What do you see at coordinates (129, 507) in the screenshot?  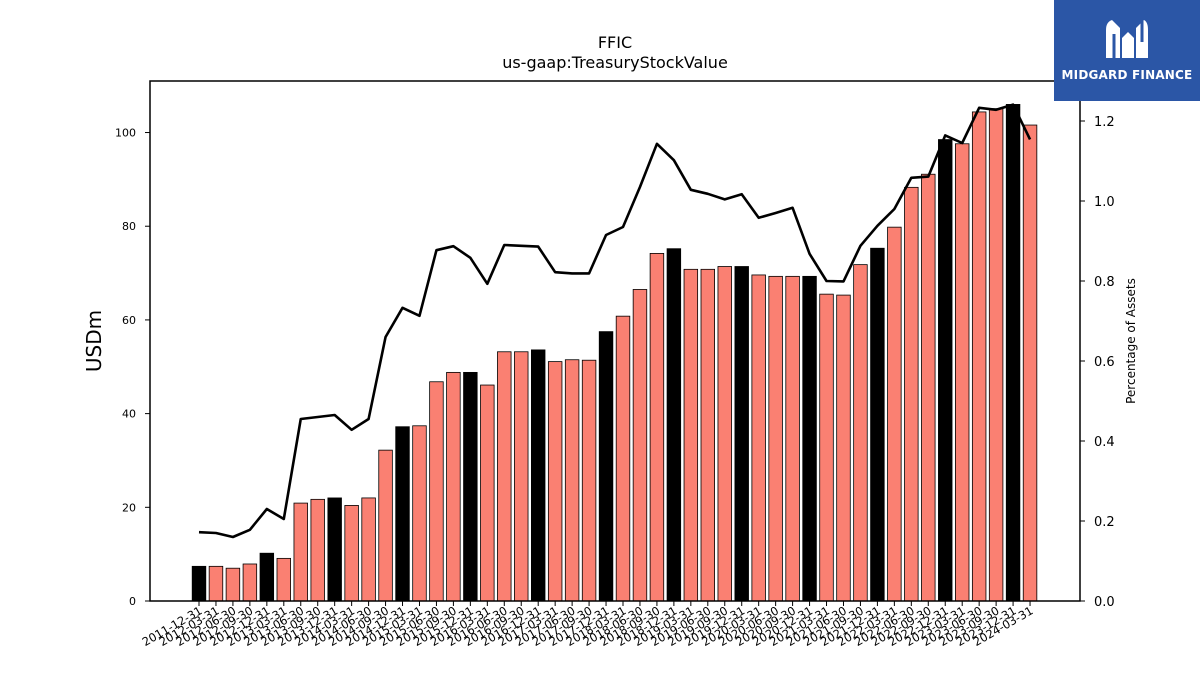 I see `y-tick-label-20: 20` at bounding box center [129, 507].